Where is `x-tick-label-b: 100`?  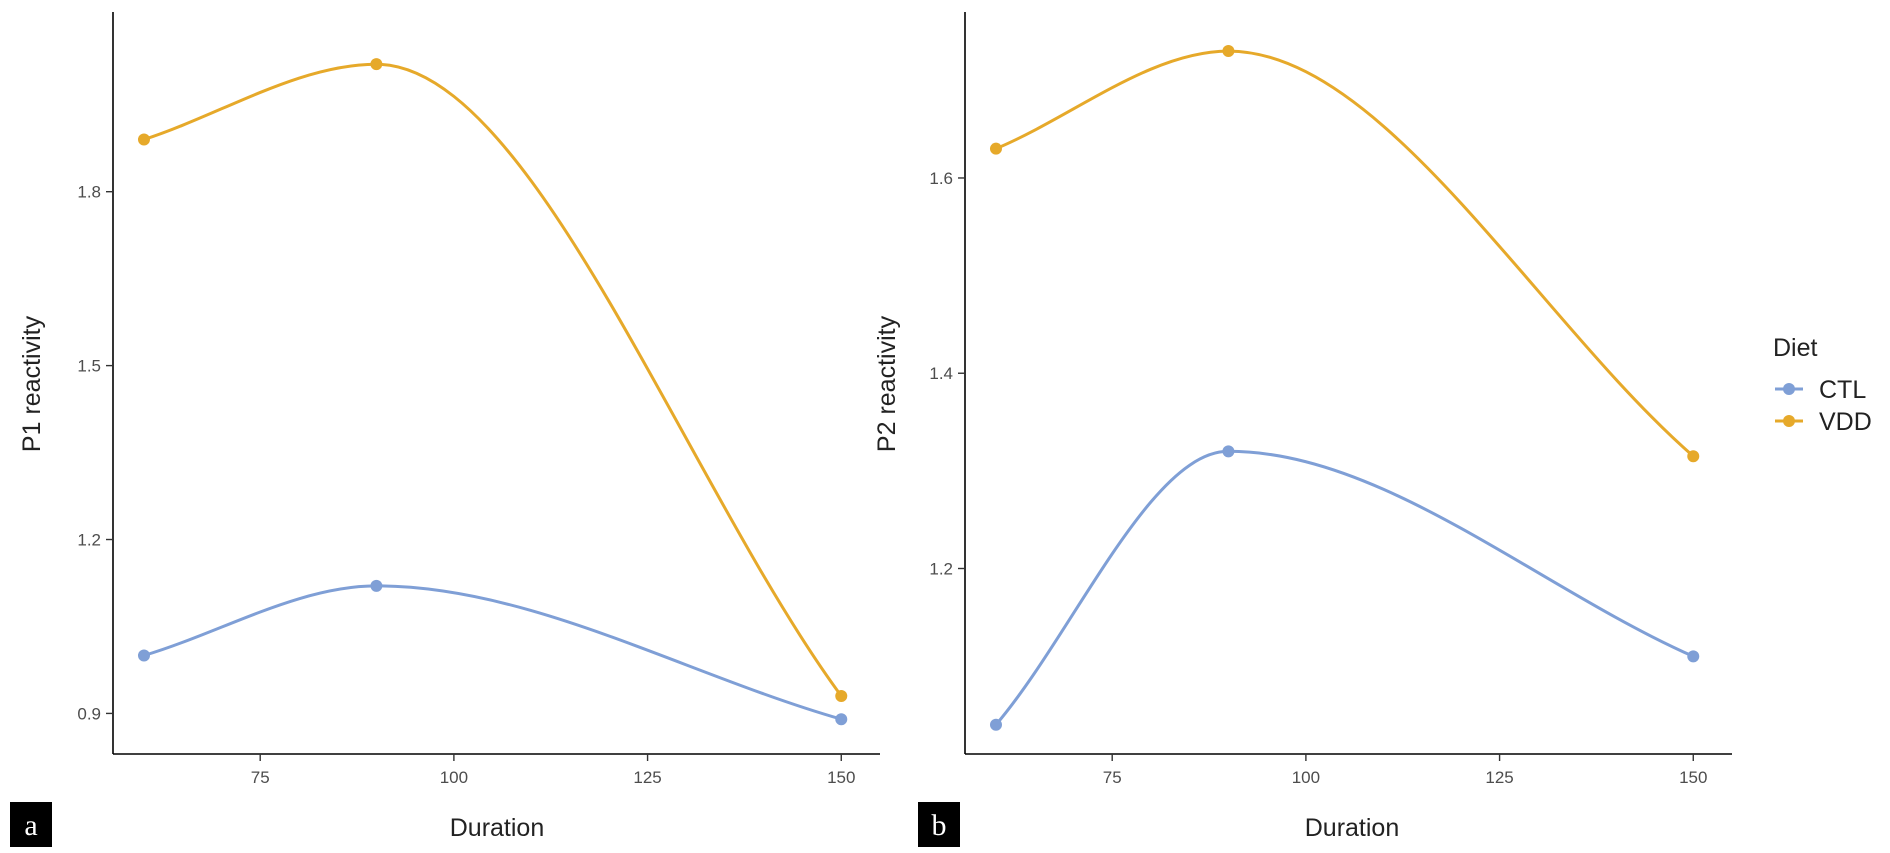 x-tick-label-b: 100 is located at coordinates (1306, 777).